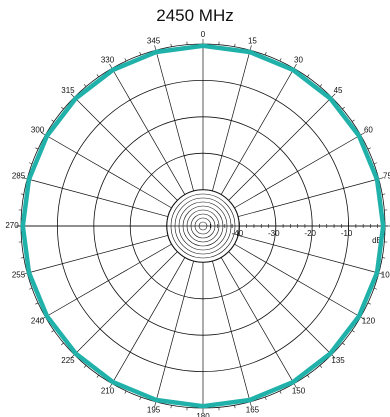  What do you see at coordinates (108, 60) in the screenshot?
I see `angle-label-330: 330` at bounding box center [108, 60].